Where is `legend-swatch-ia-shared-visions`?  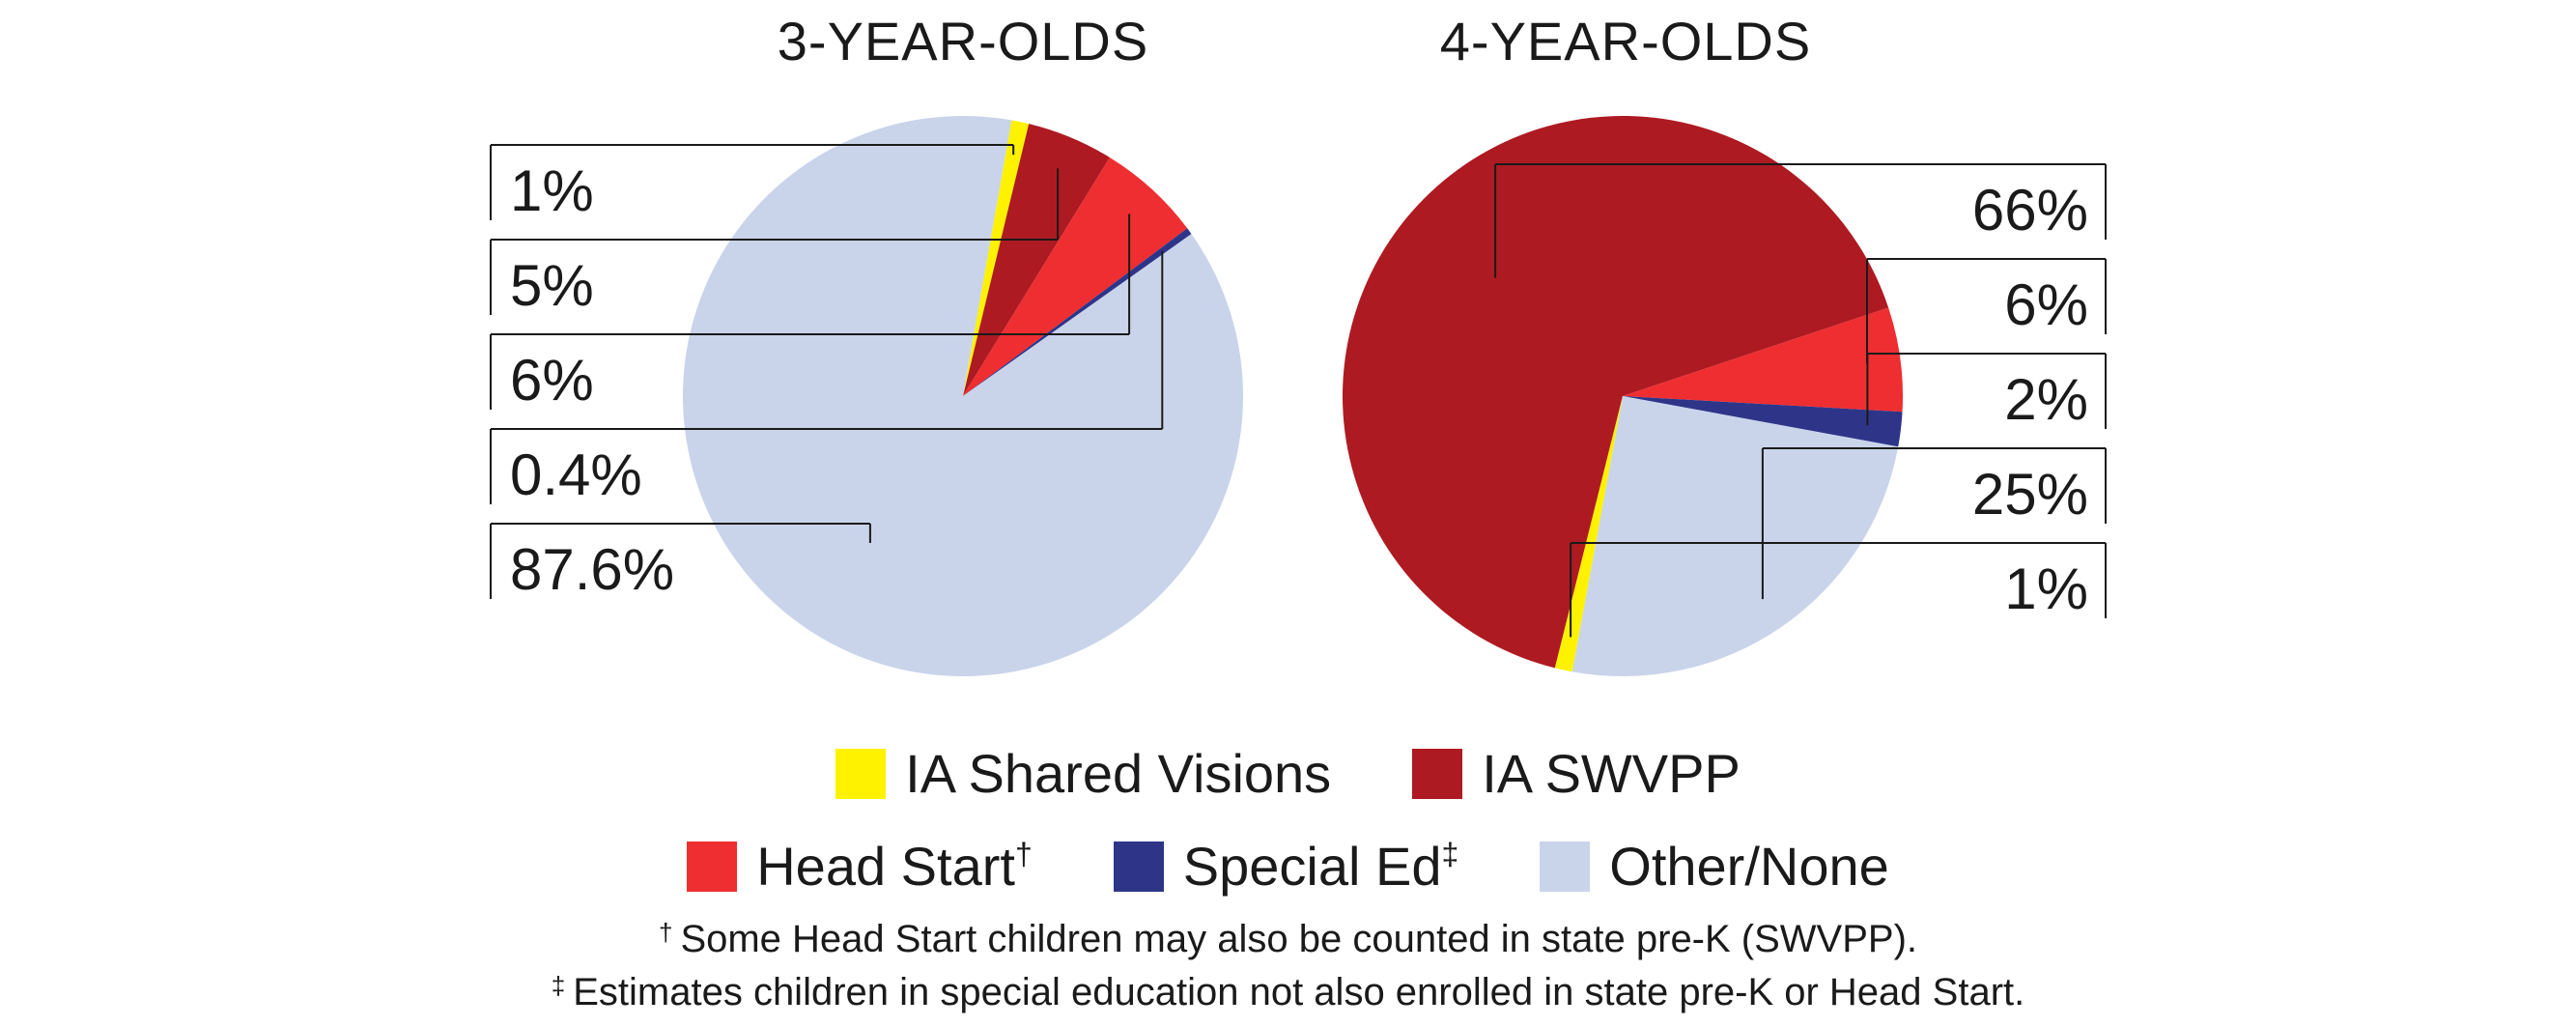
legend-swatch-ia-shared-visions is located at coordinates (861, 773).